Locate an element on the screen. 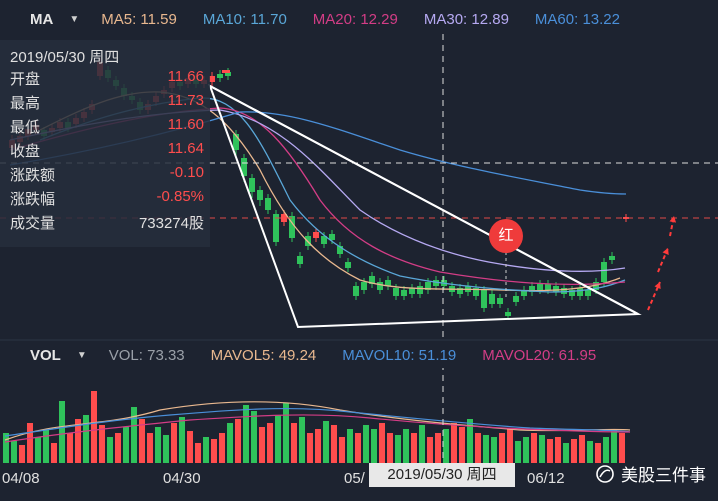 The height and width of the screenshot is (501, 718). ohlc-date: 2019/05/30 周四 is located at coordinates (65, 57).